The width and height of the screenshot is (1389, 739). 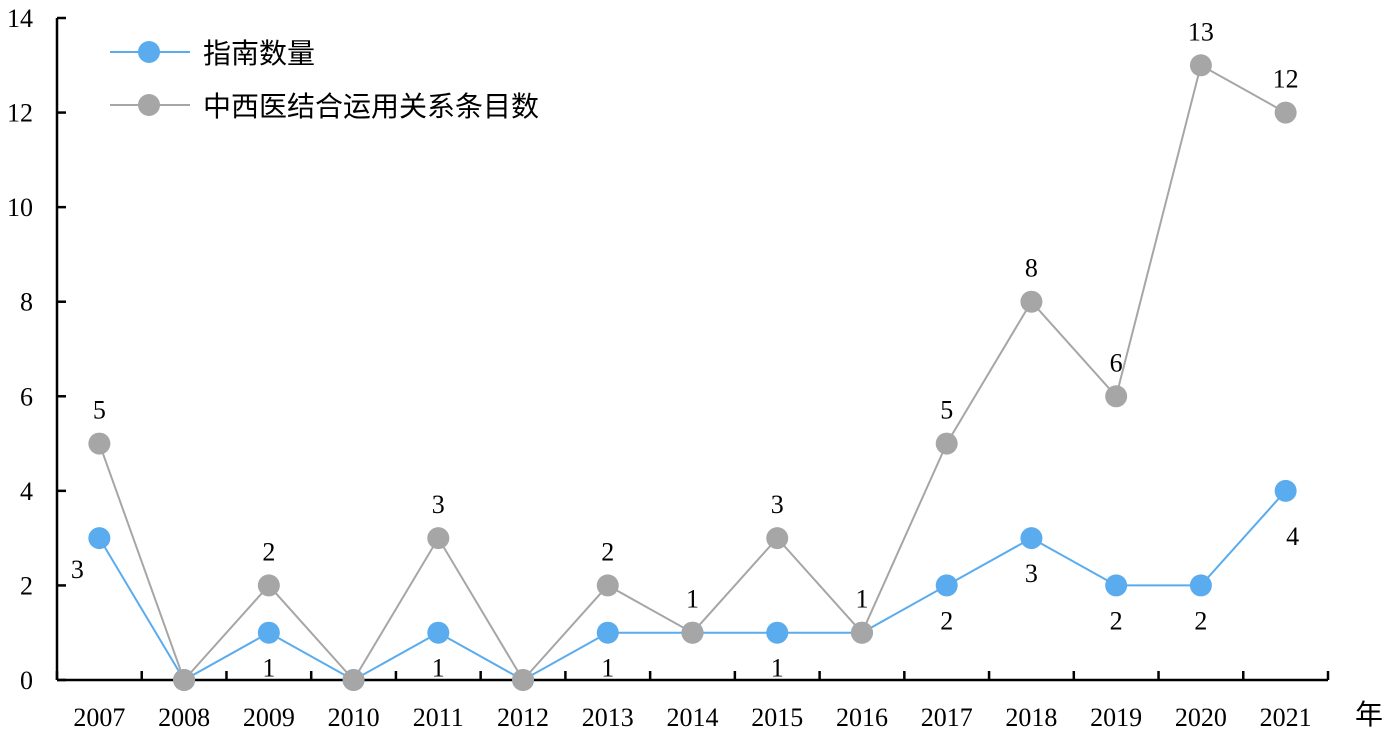 What do you see at coordinates (862, 717) in the screenshot?
I see `x-tick-label: 2016` at bounding box center [862, 717].